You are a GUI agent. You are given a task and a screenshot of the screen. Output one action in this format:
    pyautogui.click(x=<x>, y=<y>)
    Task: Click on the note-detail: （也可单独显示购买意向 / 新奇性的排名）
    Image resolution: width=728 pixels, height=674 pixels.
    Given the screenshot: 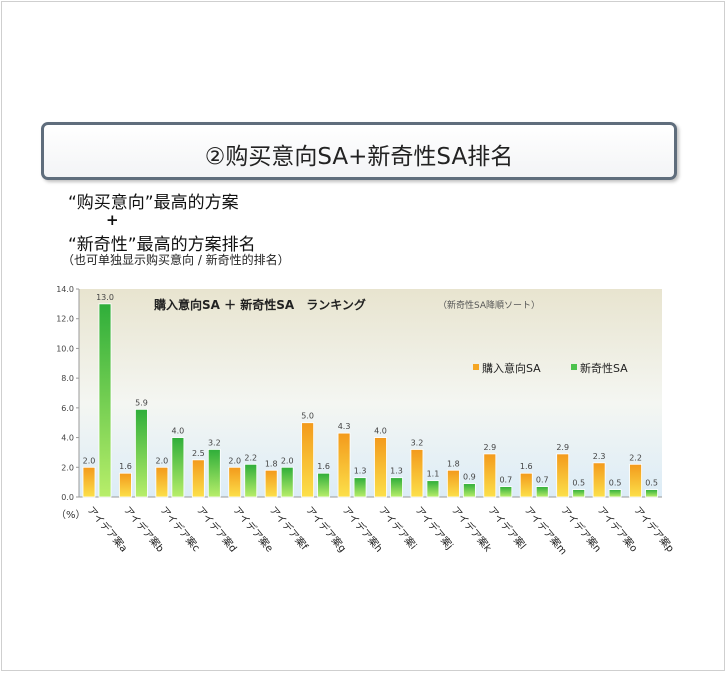 What is the action you would take?
    pyautogui.click(x=176, y=260)
    